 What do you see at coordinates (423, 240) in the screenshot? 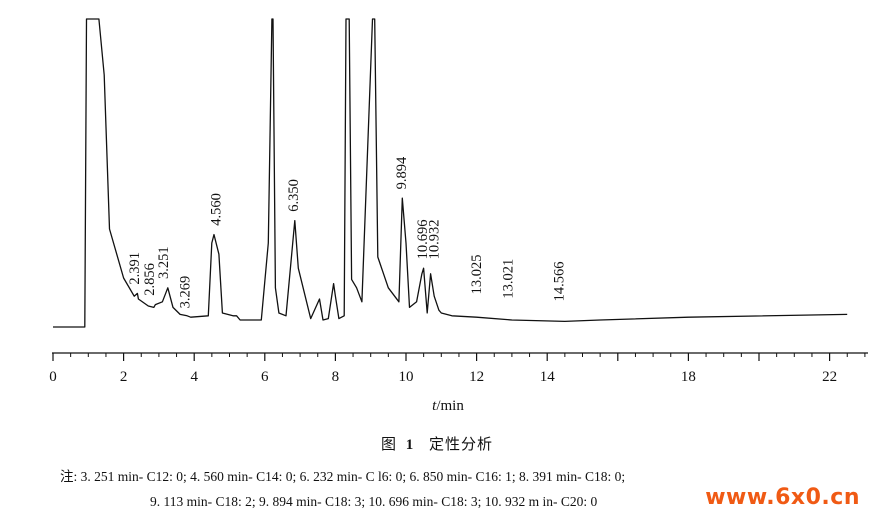
I see `peak-label: 10.696` at bounding box center [423, 240].